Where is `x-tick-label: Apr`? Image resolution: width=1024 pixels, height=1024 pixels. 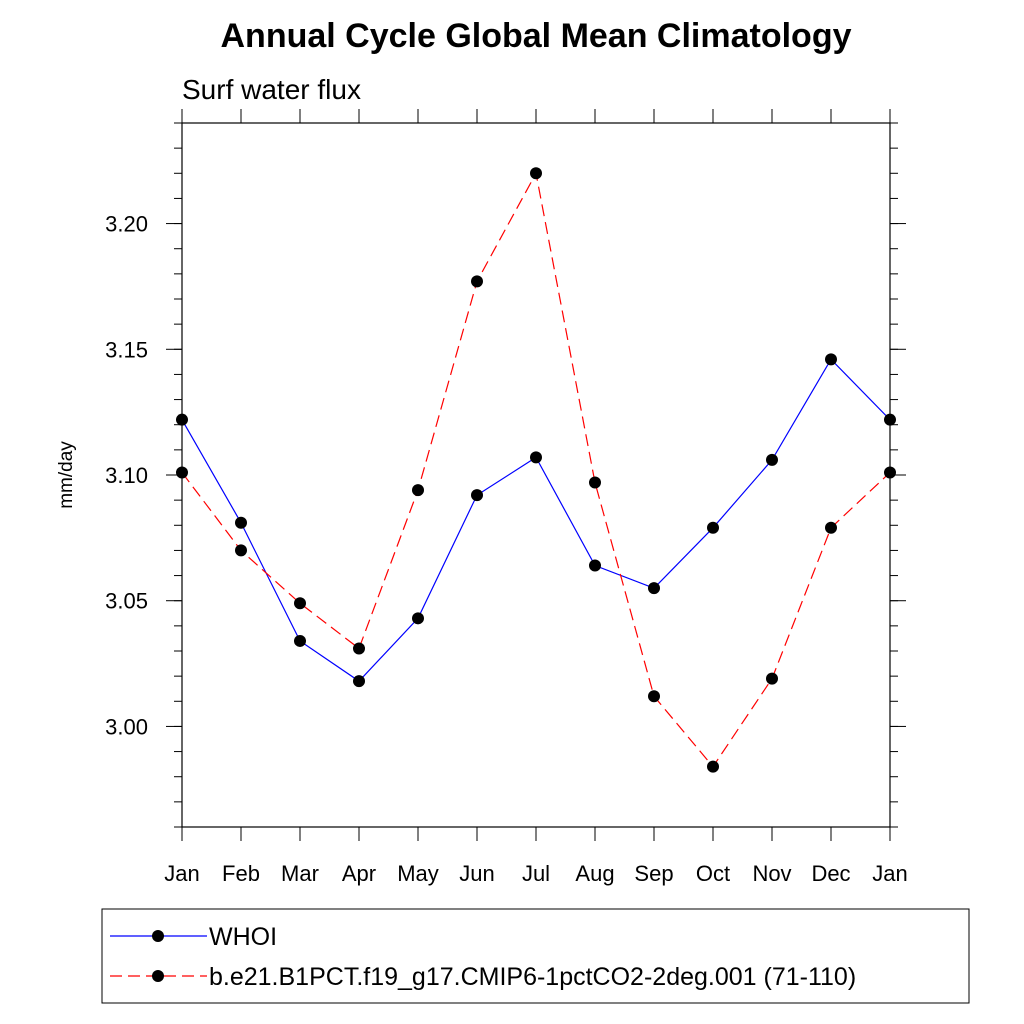 x-tick-label: Apr is located at coordinates (359, 873).